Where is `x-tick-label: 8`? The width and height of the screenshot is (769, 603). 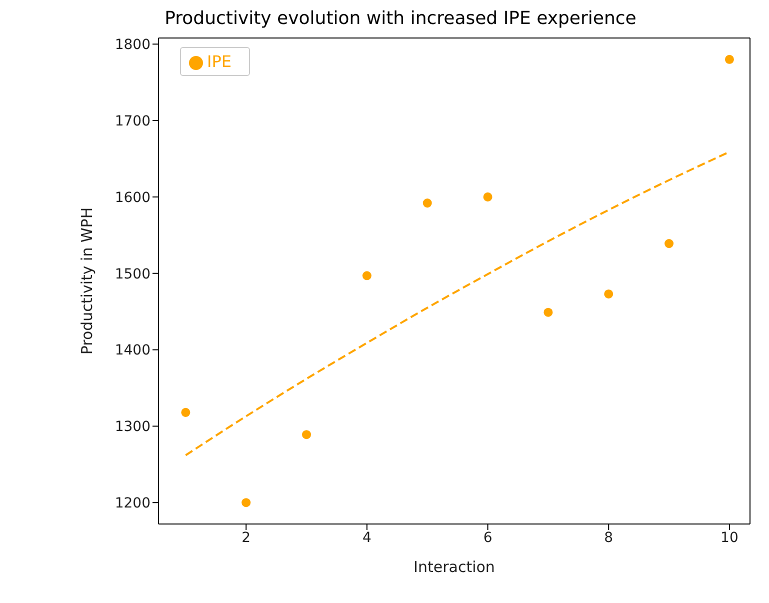 x-tick-label: 8 is located at coordinates (609, 538).